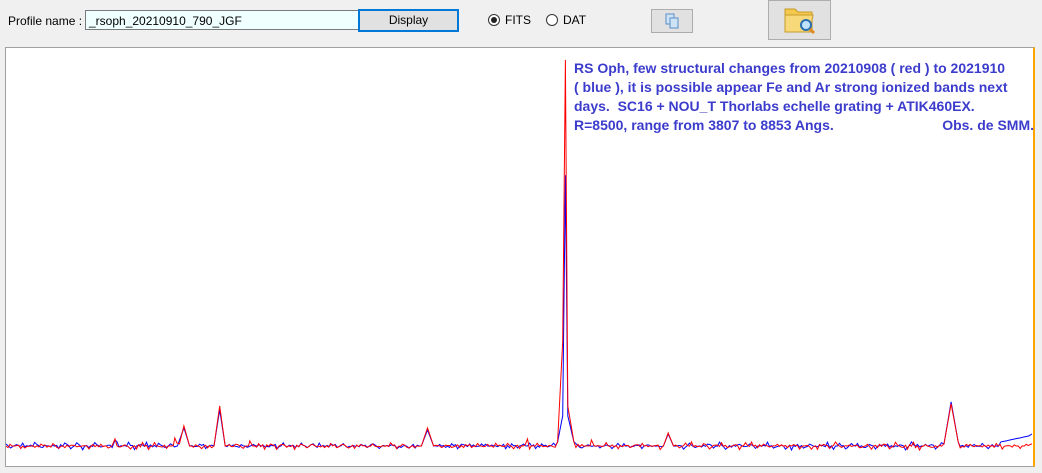  I want to click on radio-dat-label: DAT, so click(575, 20).